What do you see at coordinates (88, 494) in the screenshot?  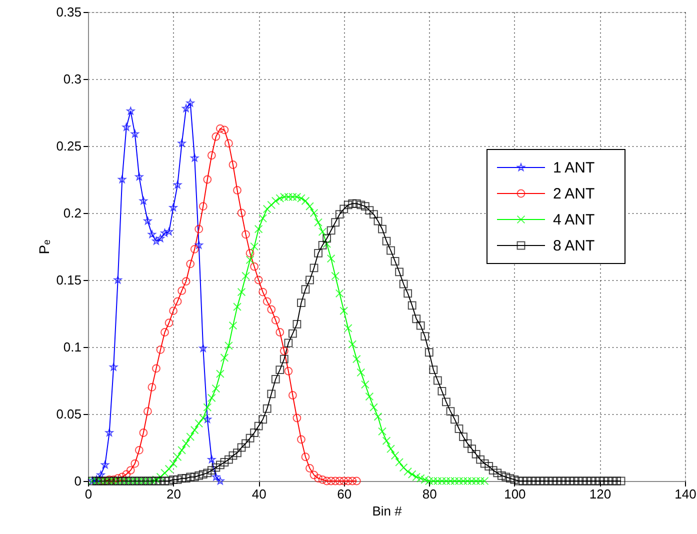 I see `x-tick-label: 0` at bounding box center [88, 494].